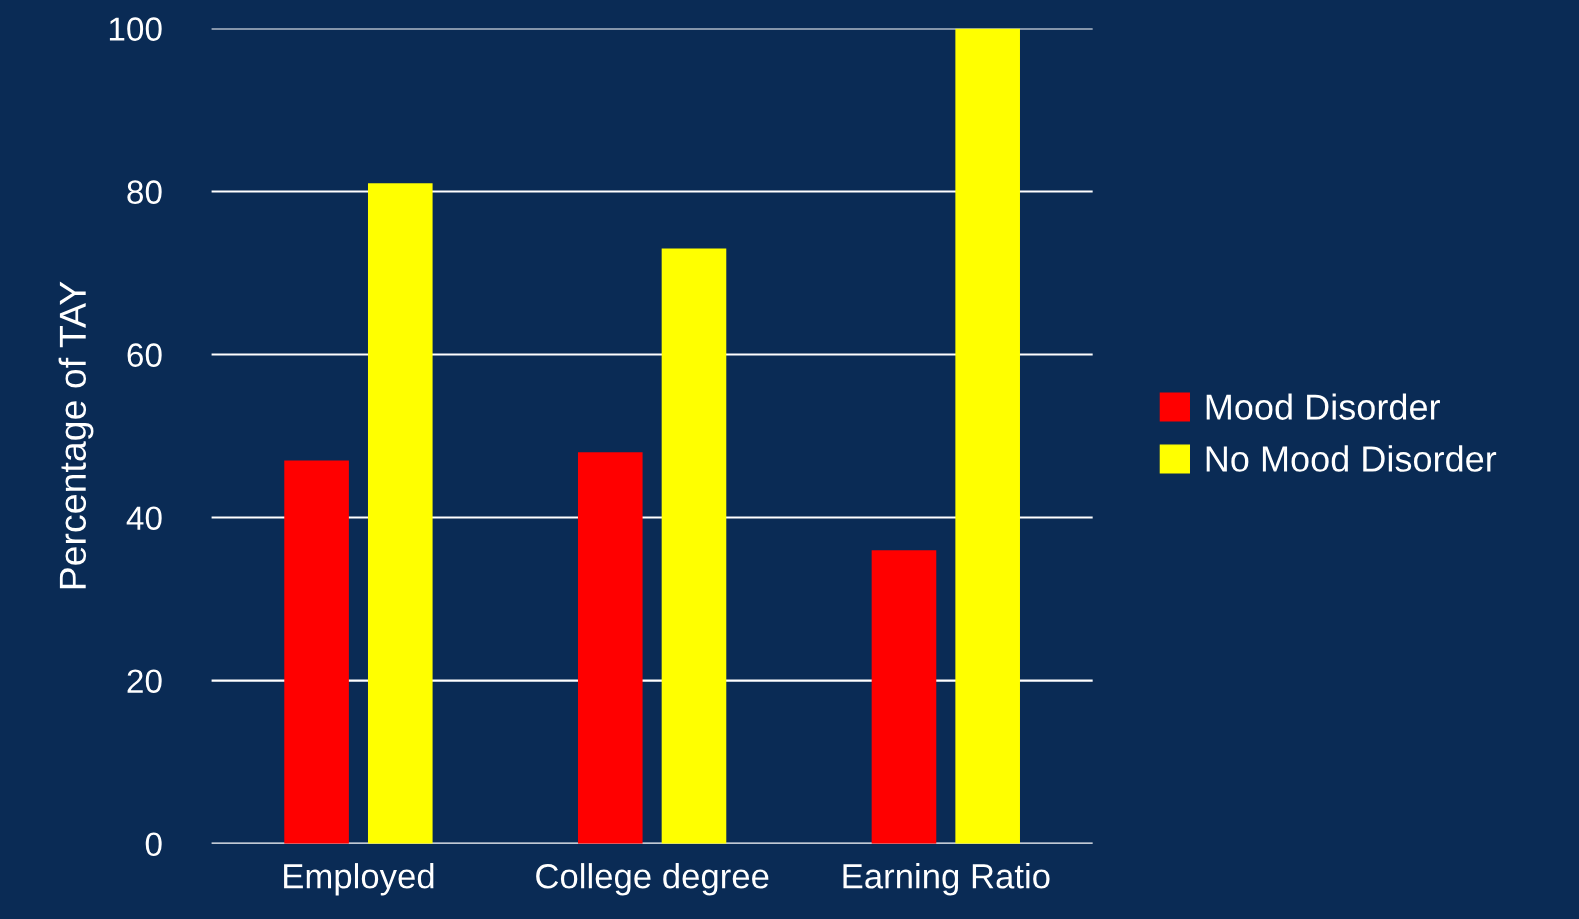 The height and width of the screenshot is (919, 1579). Describe the element at coordinates (1351, 458) in the screenshot. I see `legend-label: No Mood Disorder` at that location.